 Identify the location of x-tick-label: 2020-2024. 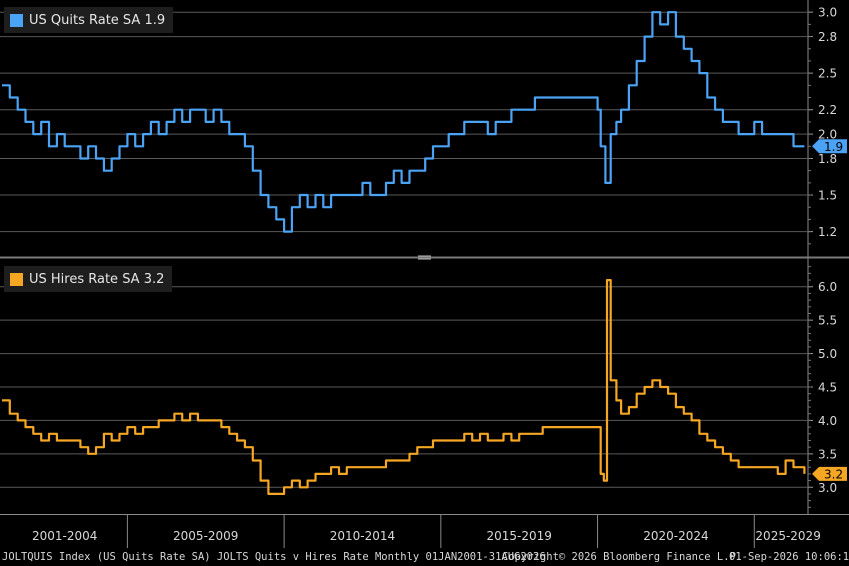
(675, 536).